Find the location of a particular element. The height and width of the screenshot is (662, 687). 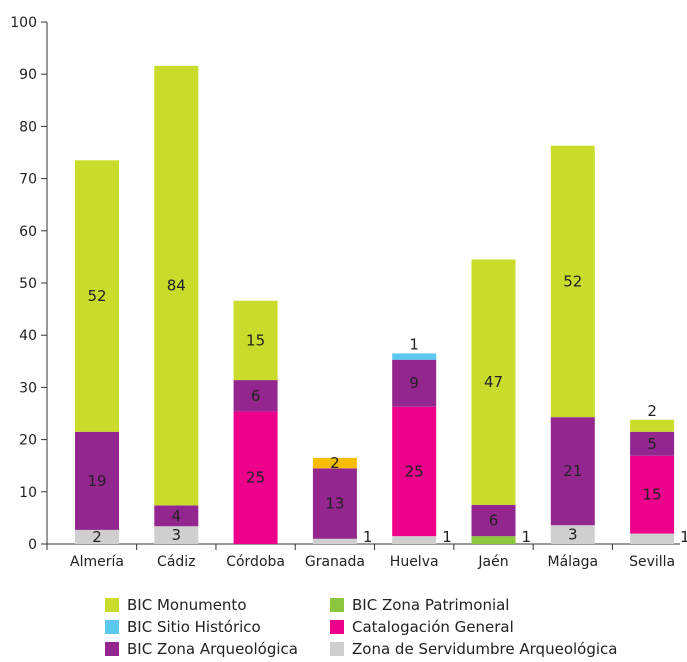

y-tick-label: 70 is located at coordinates (28, 180).